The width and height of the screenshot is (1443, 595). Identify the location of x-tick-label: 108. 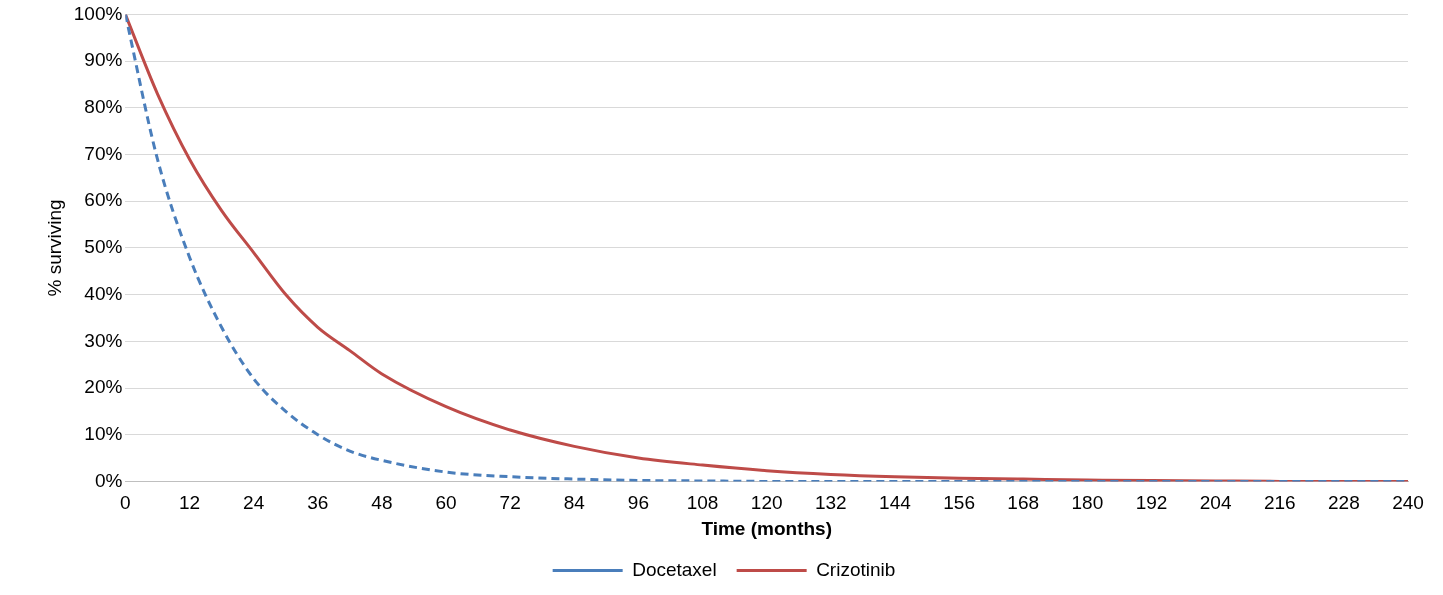
(702, 503).